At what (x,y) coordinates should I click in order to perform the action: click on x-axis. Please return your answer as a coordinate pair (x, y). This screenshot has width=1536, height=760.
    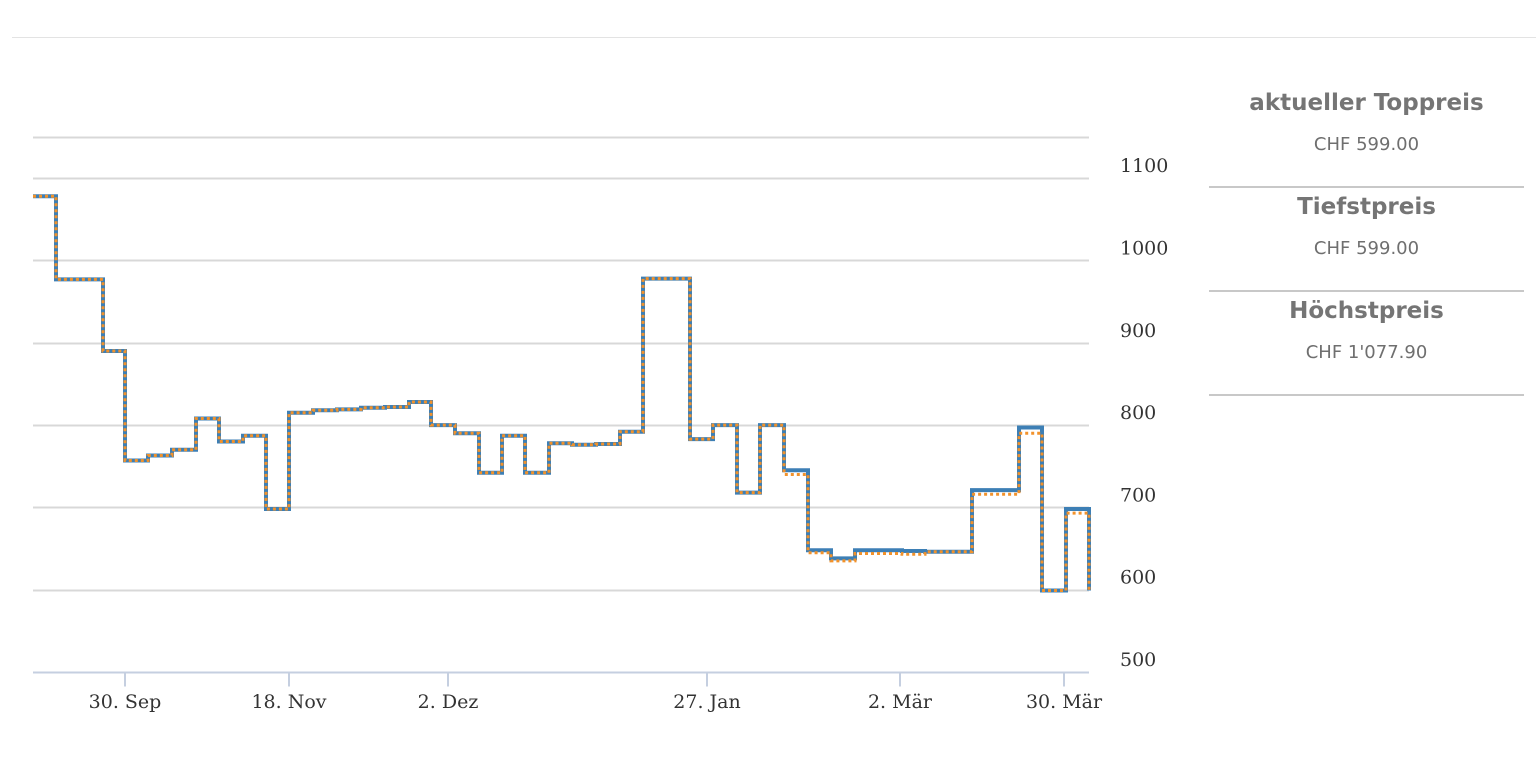
    Looking at the image, I should click on (561, 679).